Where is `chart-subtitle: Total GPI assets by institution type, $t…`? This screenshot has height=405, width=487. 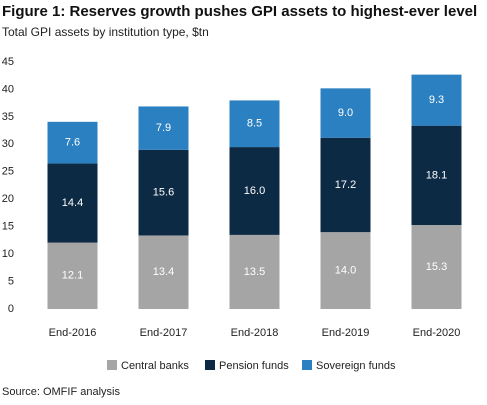
chart-subtitle: Total GPI assets by institution type, $t… is located at coordinates (105, 32).